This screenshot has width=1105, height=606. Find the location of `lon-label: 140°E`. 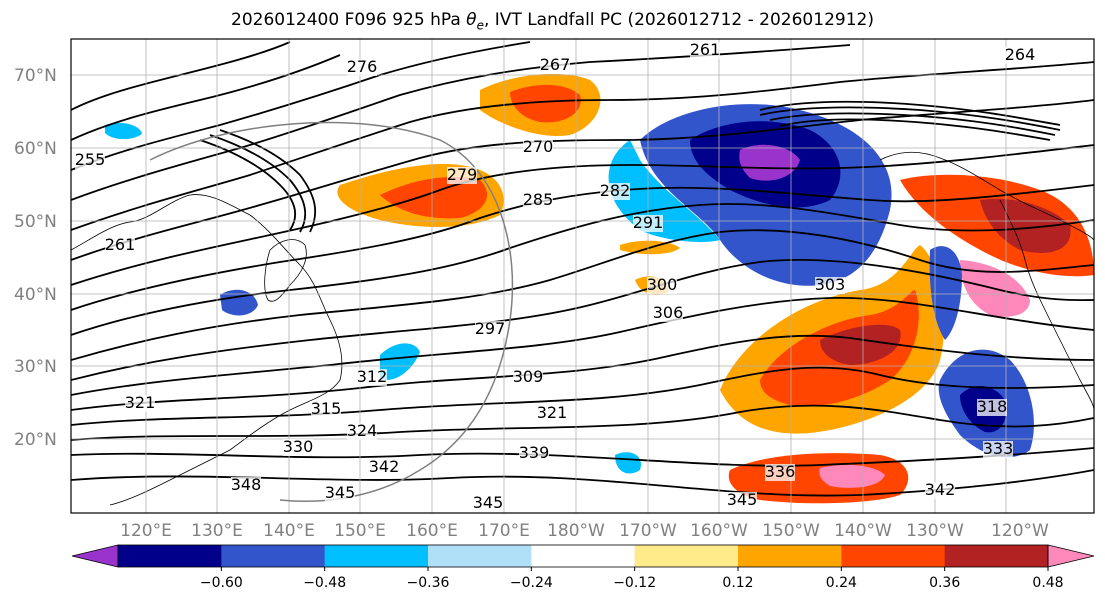

lon-label: 140°E is located at coordinates (289, 531).